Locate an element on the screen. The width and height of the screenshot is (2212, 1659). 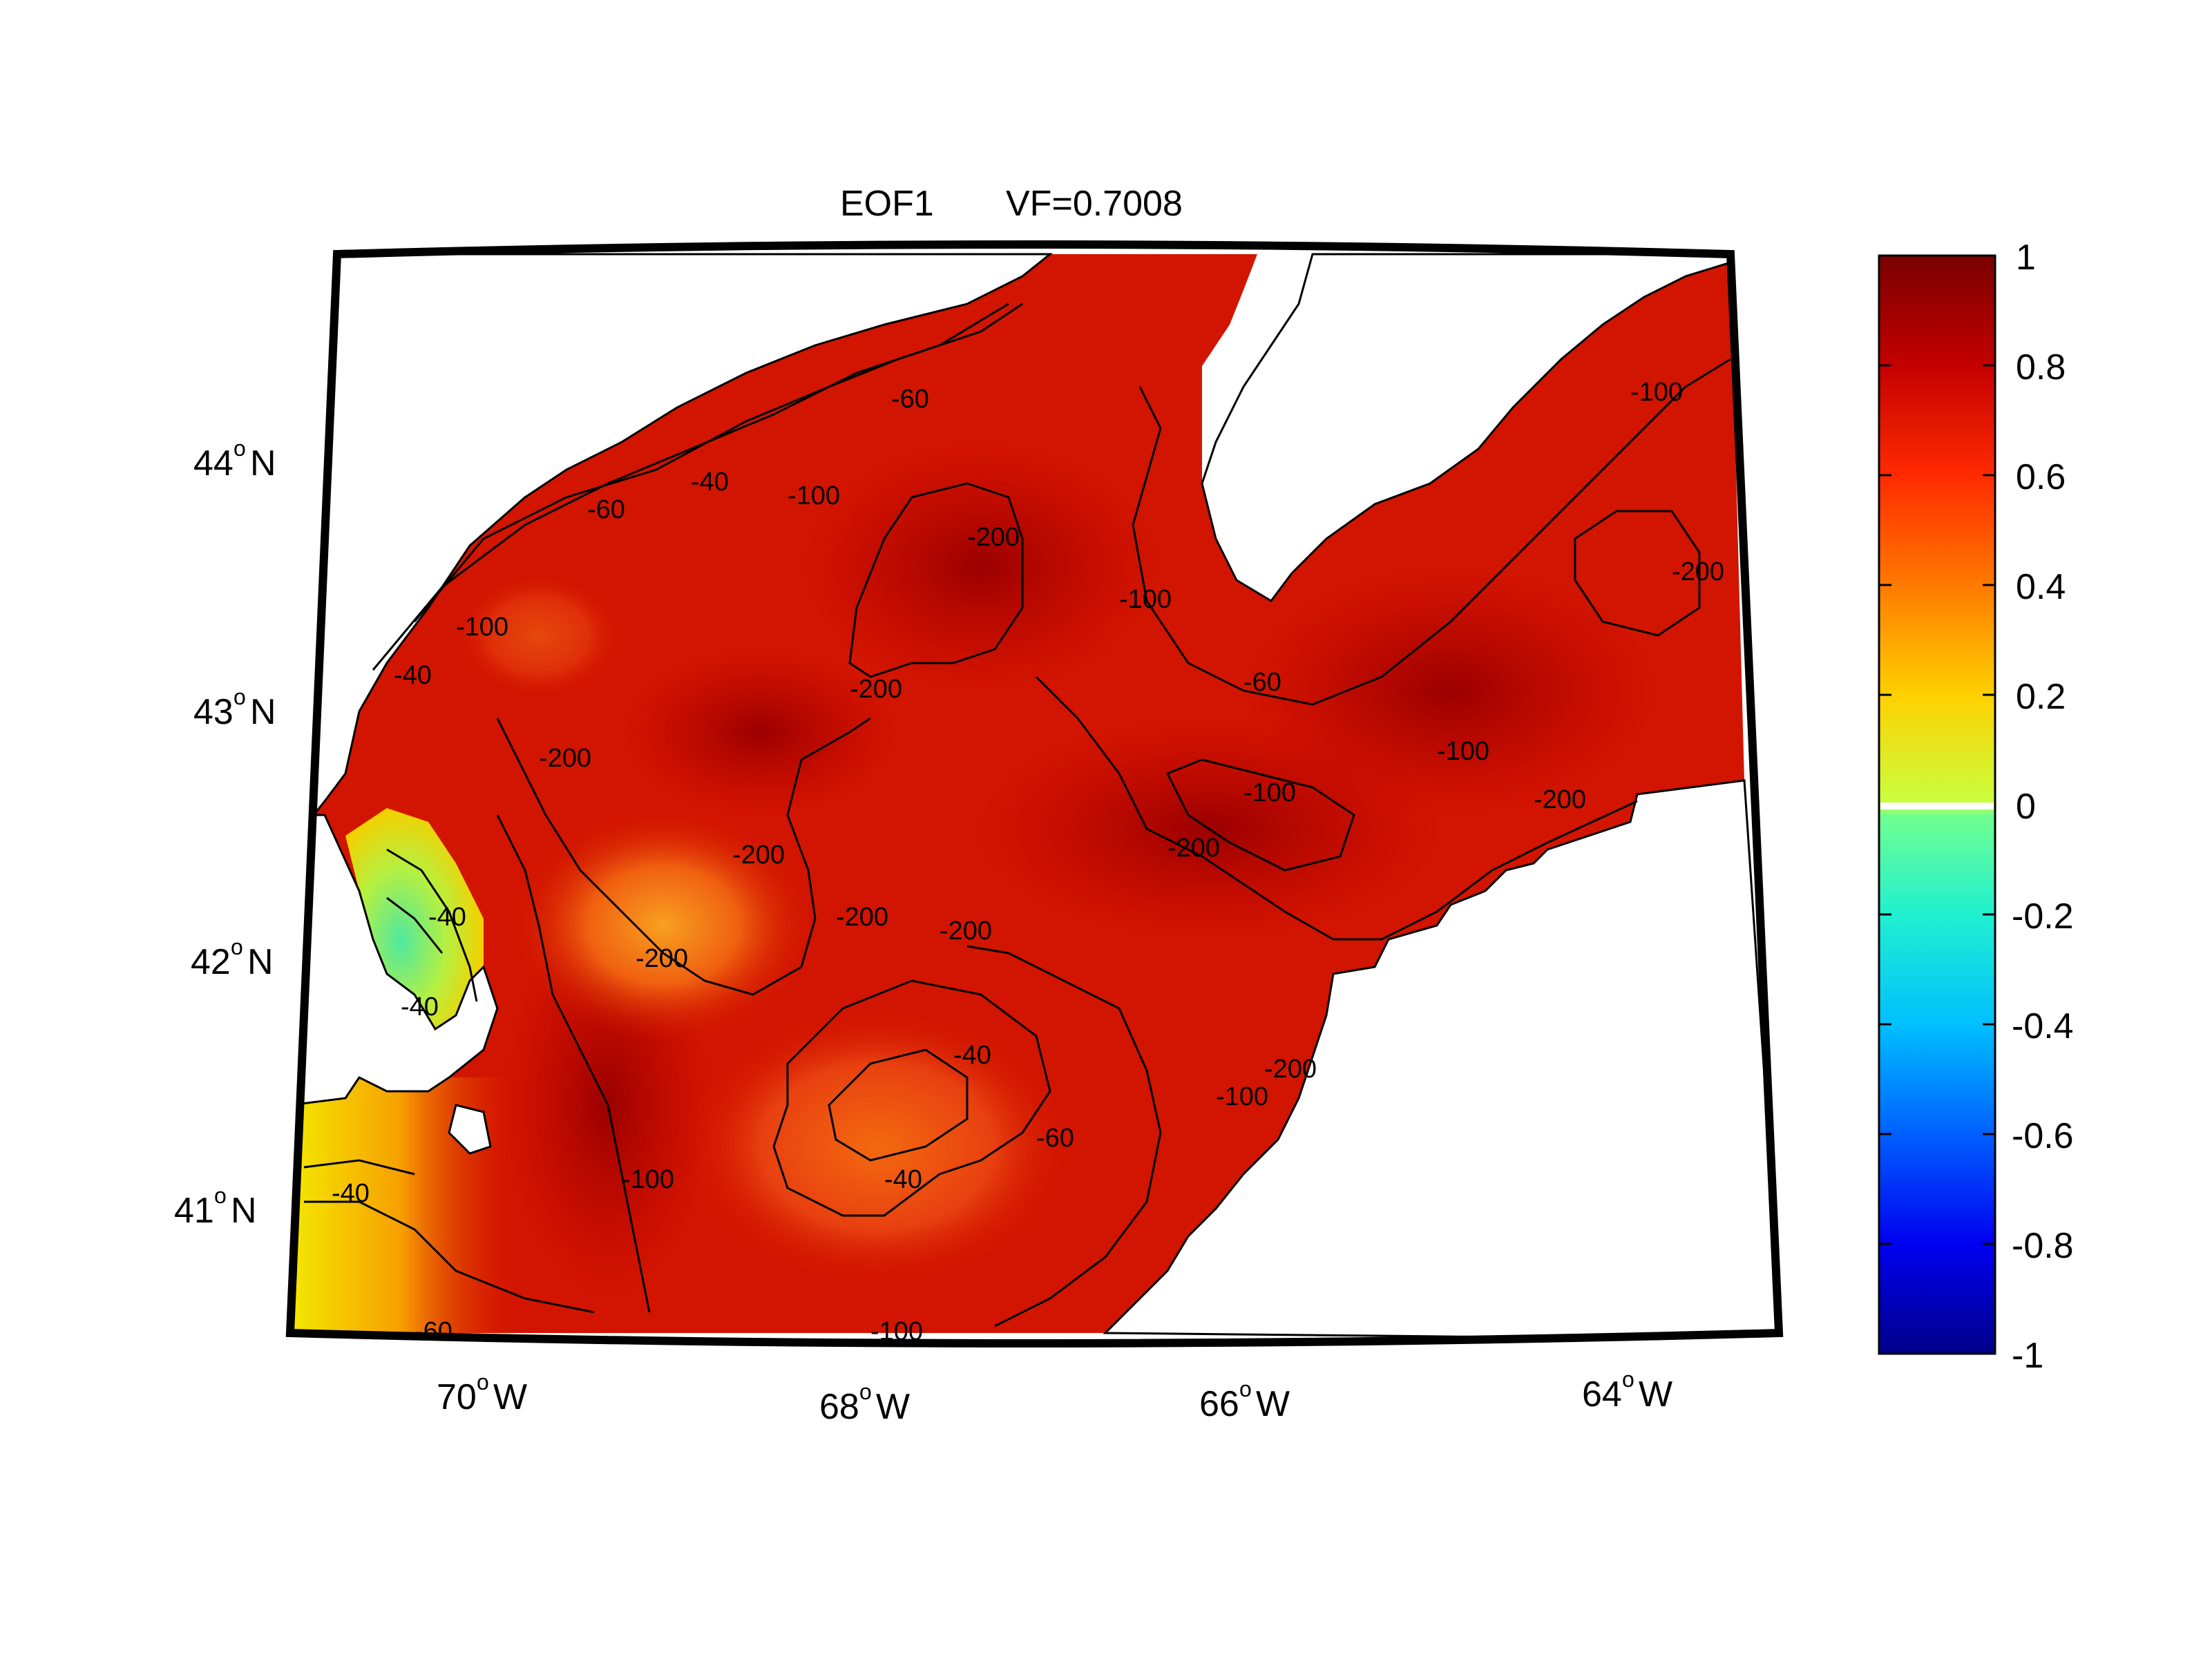
svg-text: 64 is located at coordinates (1602, 1394).